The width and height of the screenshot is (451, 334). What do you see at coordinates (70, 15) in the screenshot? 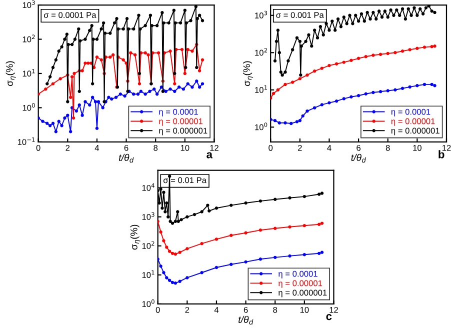
I see `annotation: σ = 0.0001 Pa` at bounding box center [70, 15].